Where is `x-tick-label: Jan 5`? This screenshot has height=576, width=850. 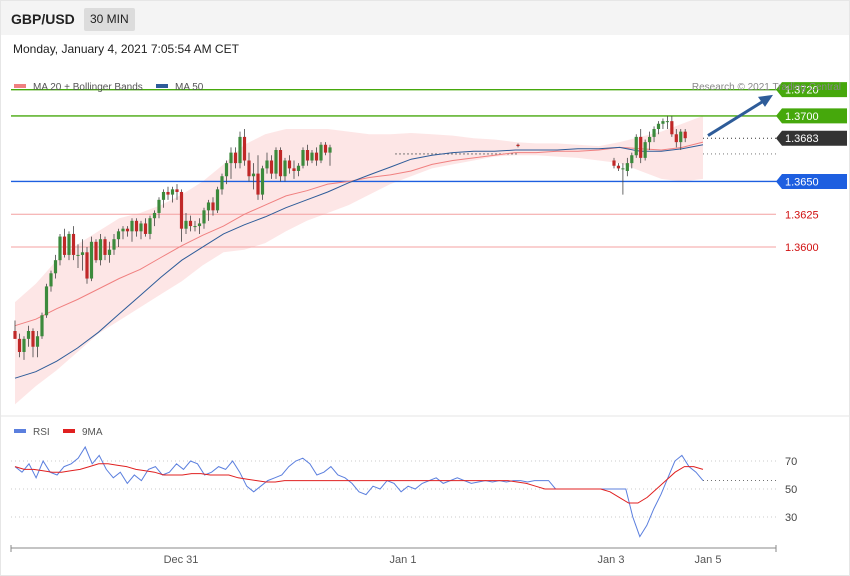 x-tick-label: Jan 5 is located at coordinates (708, 560).